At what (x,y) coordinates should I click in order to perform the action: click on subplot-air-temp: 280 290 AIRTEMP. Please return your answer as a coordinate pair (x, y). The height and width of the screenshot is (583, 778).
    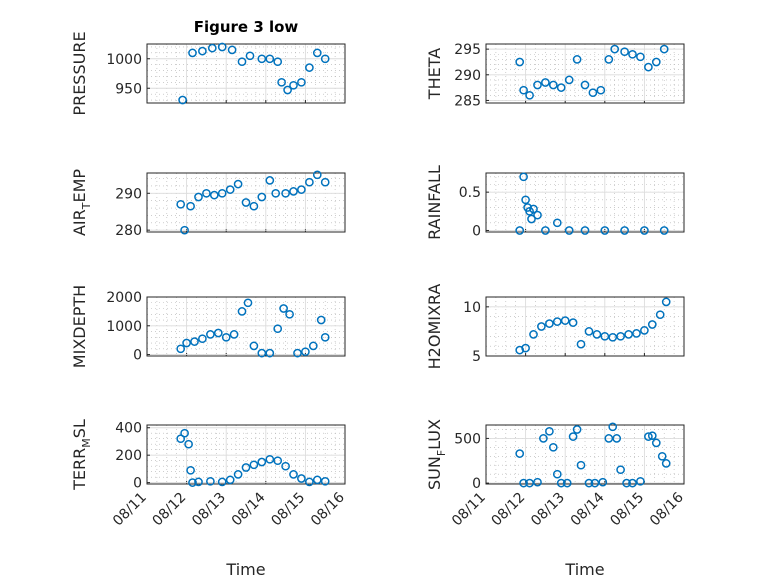
    Looking at the image, I should click on (208, 204).